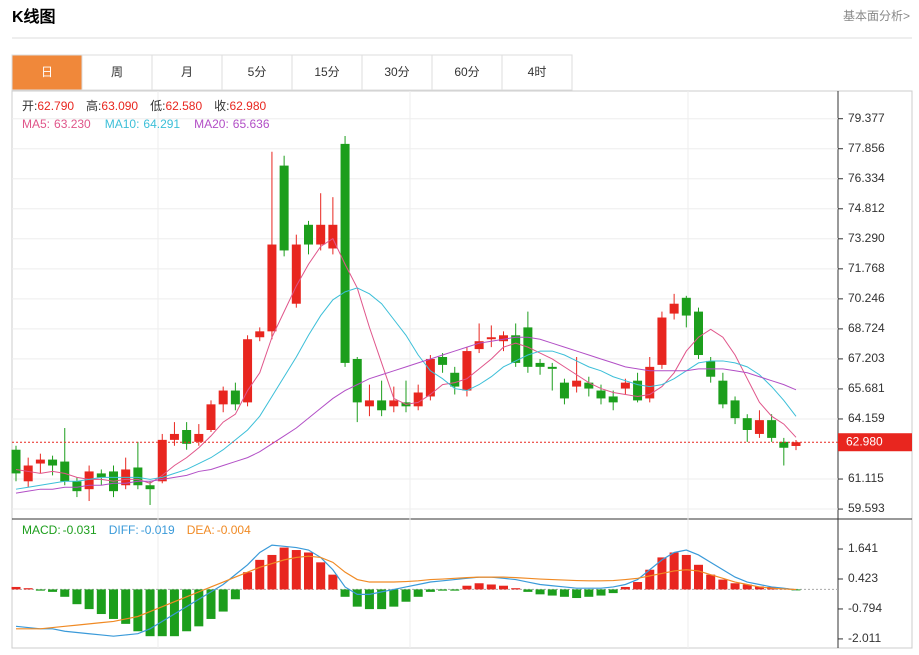 This screenshot has height=655, width=919. Describe the element at coordinates (863, 548) in the screenshot. I see `y-tick-label: 1.641` at that location.